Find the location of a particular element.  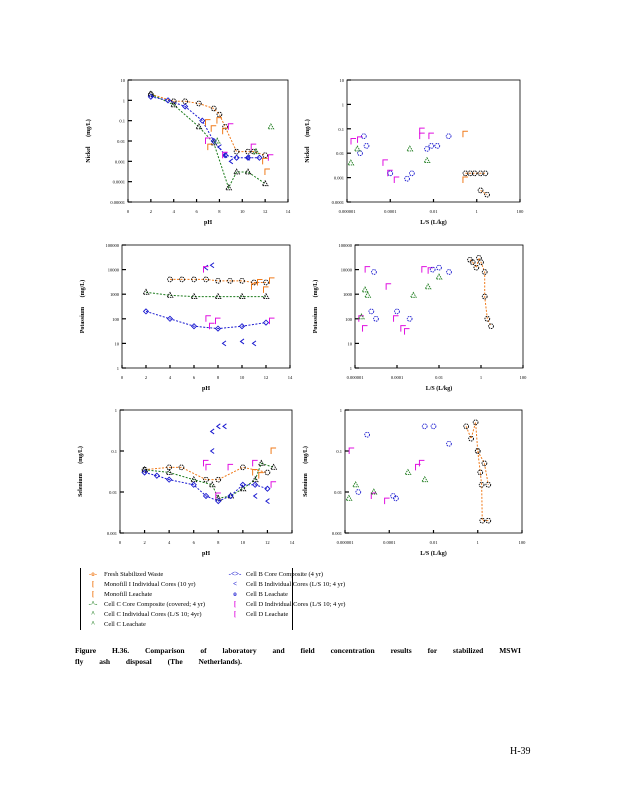

legend-label: Monofill I Individual Cores (10 yr) is located at coordinates (150, 584).